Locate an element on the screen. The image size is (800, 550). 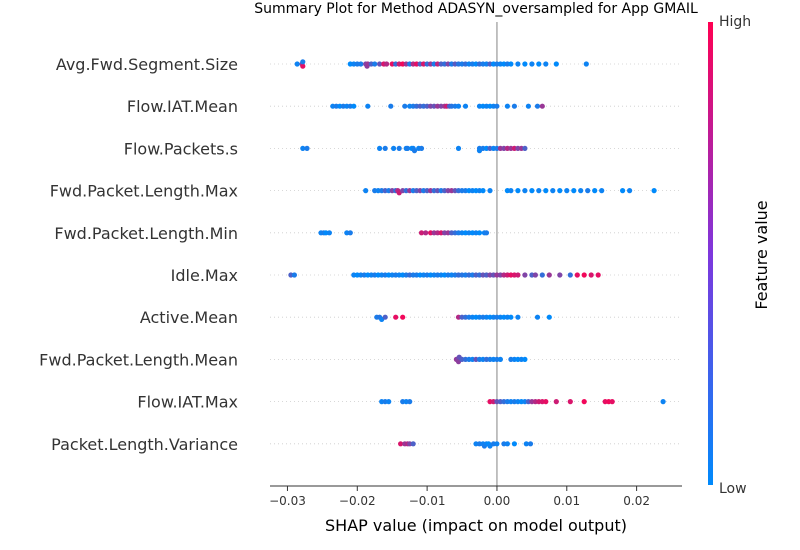
feature-label: Fwd.Packet.Length.Min is located at coordinates (146, 233).